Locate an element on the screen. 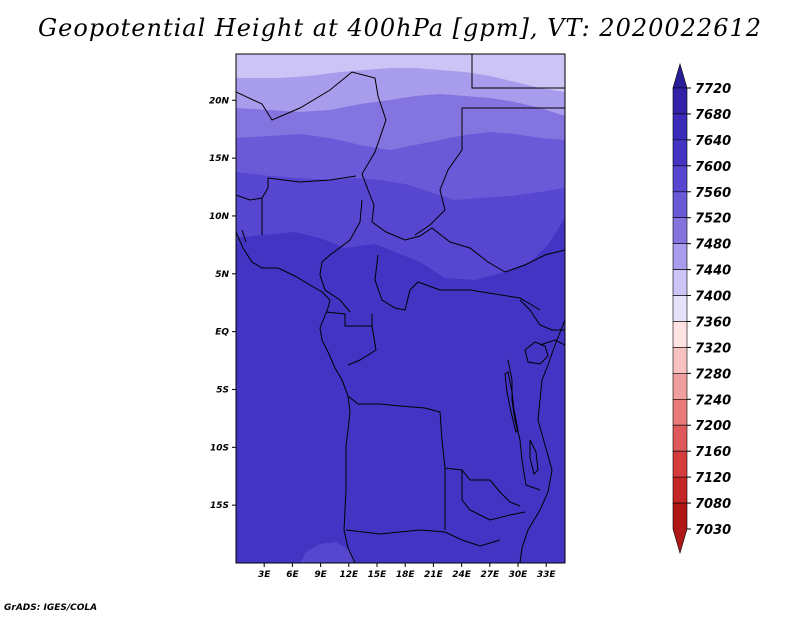 This screenshot has width=800, height=618. y-tick-label: 15N is located at coordinates (219, 159).